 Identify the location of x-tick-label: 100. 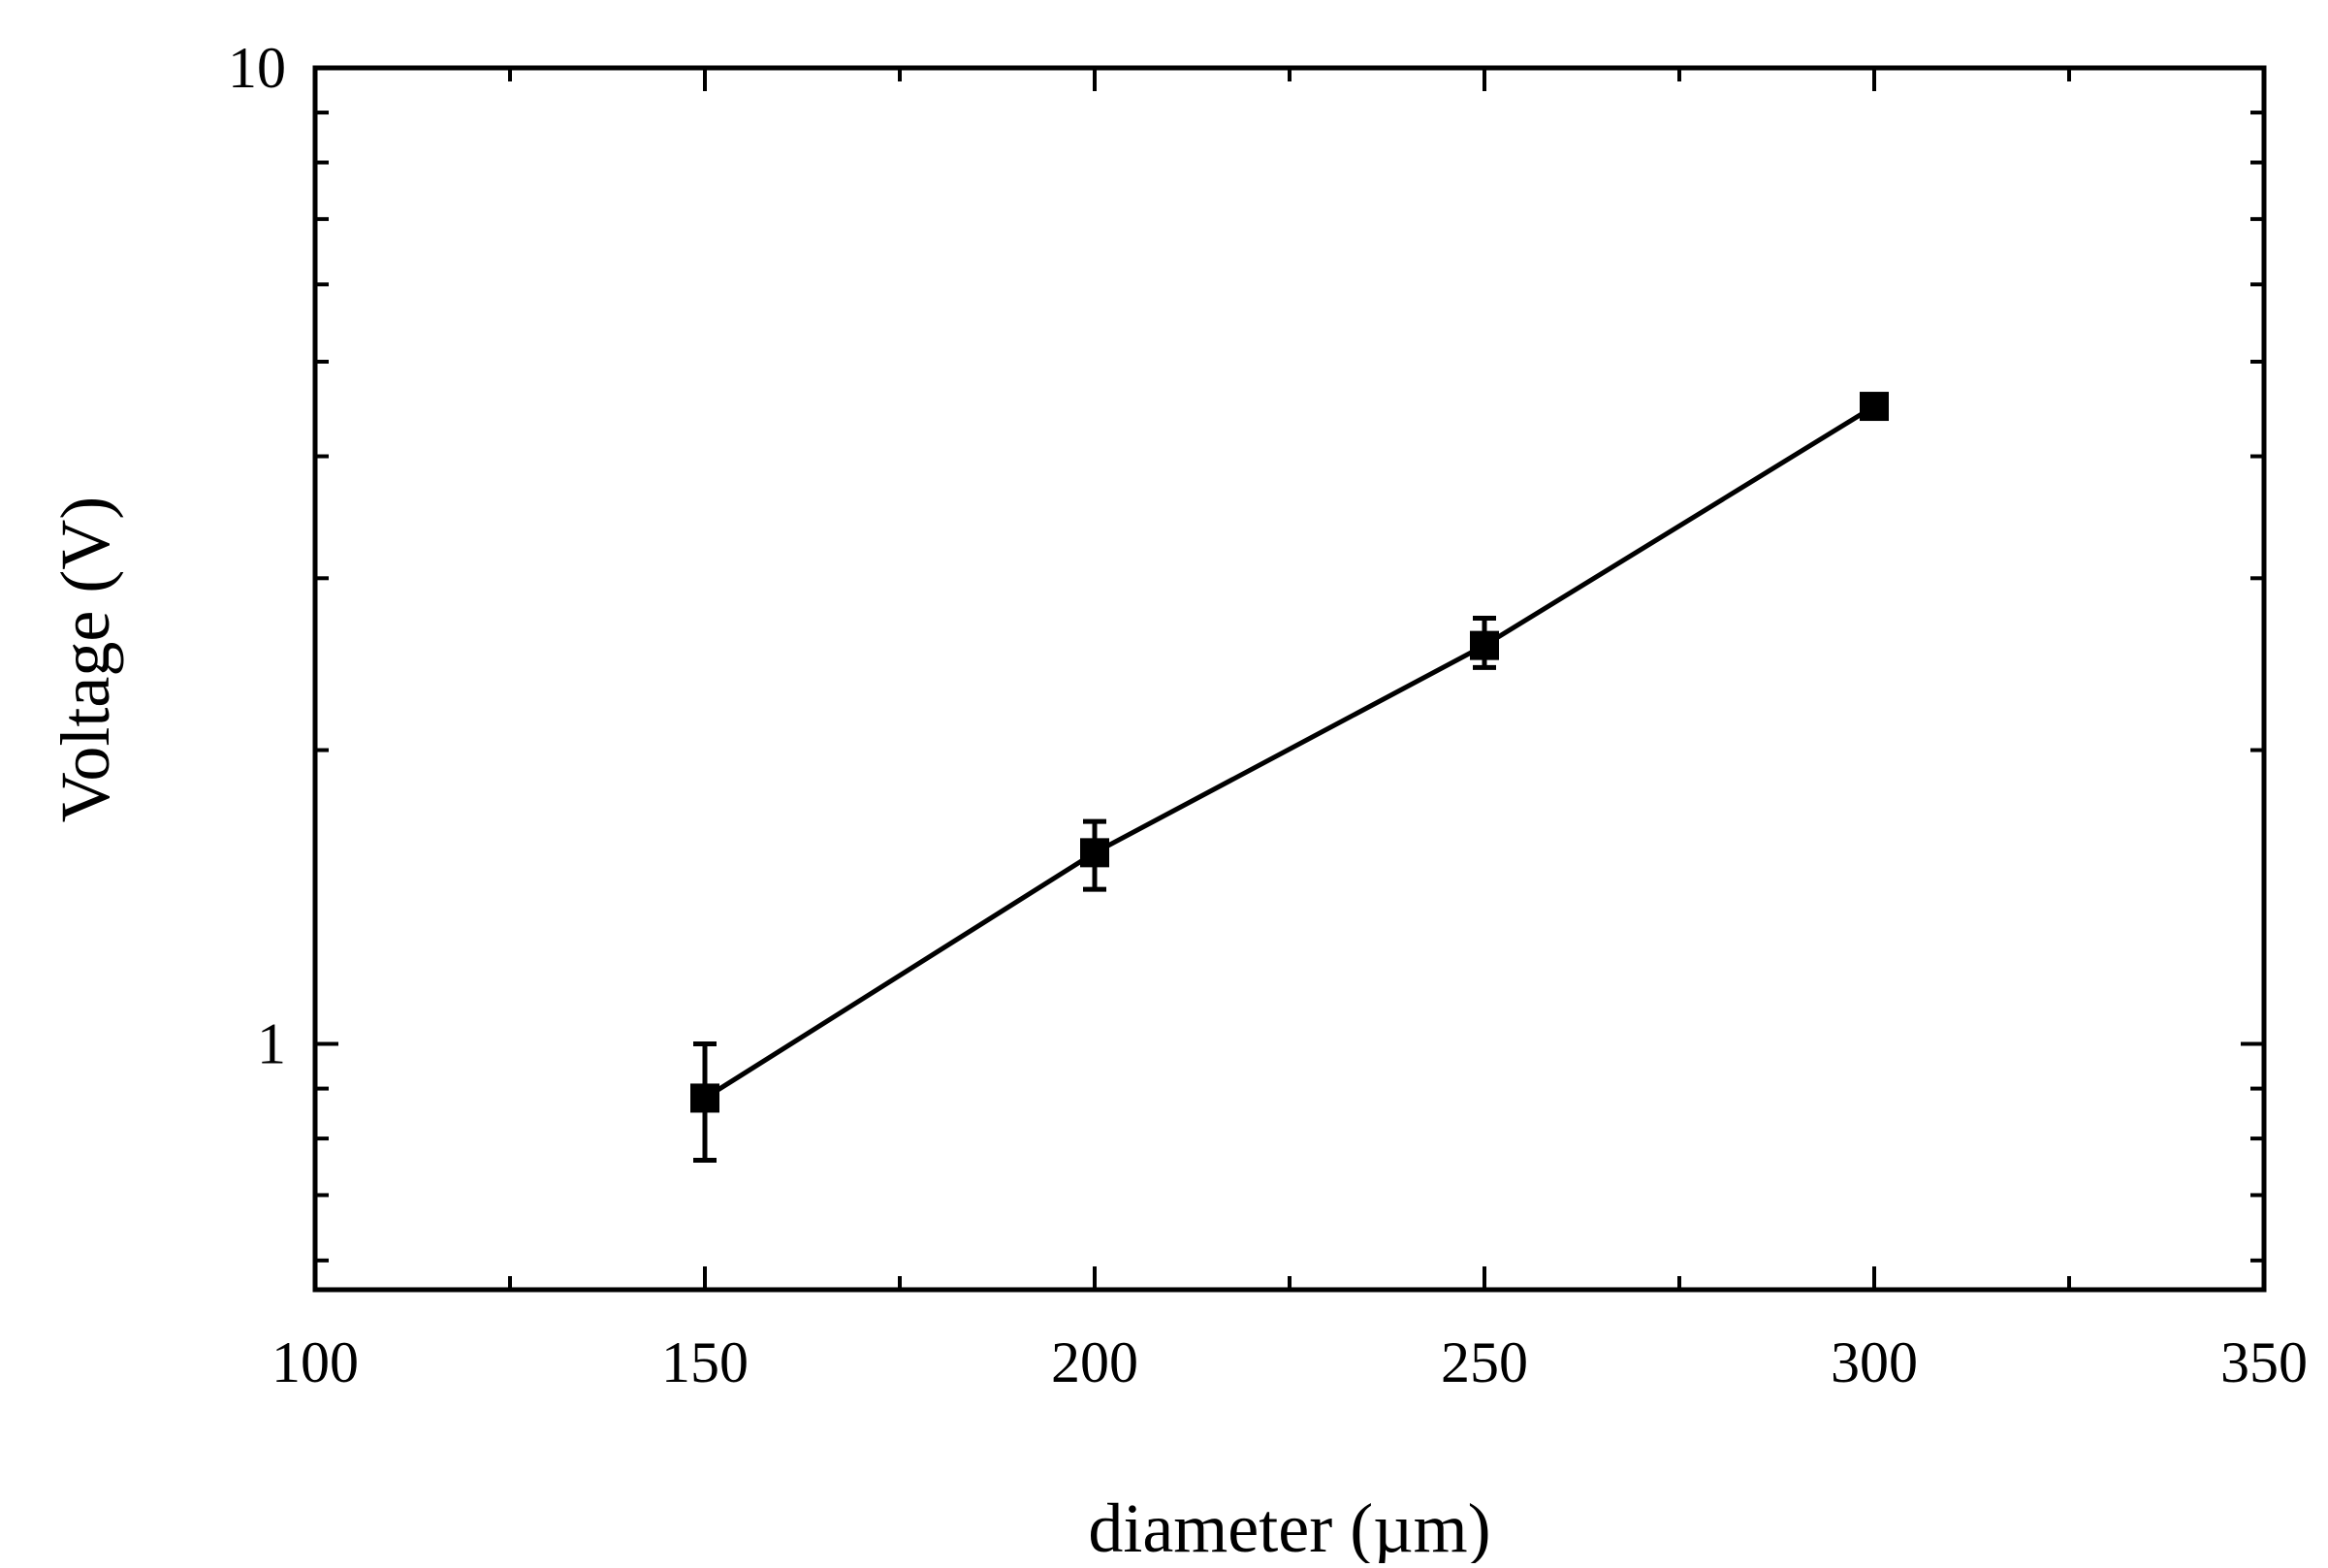
(315, 1362).